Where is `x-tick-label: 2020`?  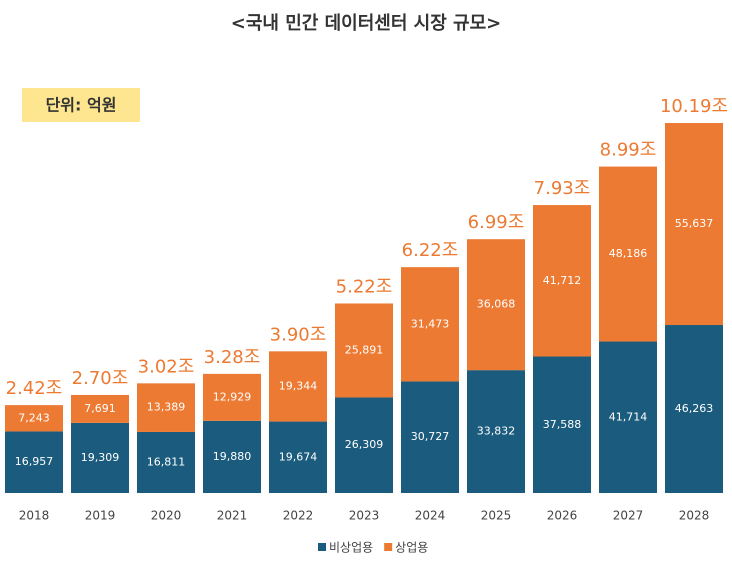 x-tick-label: 2020 is located at coordinates (166, 516).